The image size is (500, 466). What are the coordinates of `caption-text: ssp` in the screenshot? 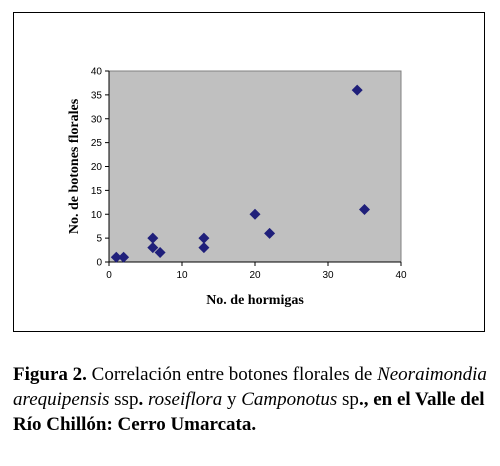 It's located at (124, 399).